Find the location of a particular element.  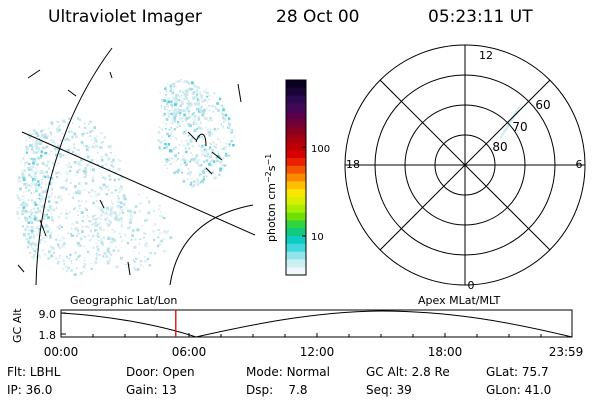

colorbar-unit-label: photon cm−2s−1 is located at coordinates (271, 198).